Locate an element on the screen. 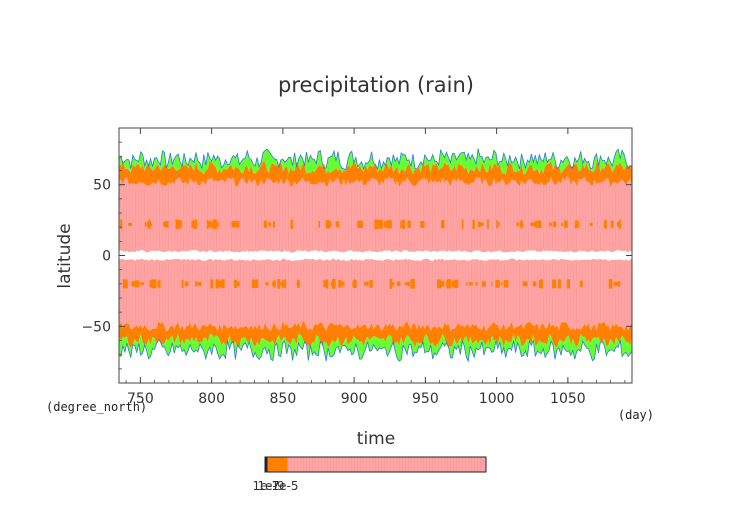 The height and width of the screenshot is (532, 752). x-tick-label: 800 is located at coordinates (211, 399).